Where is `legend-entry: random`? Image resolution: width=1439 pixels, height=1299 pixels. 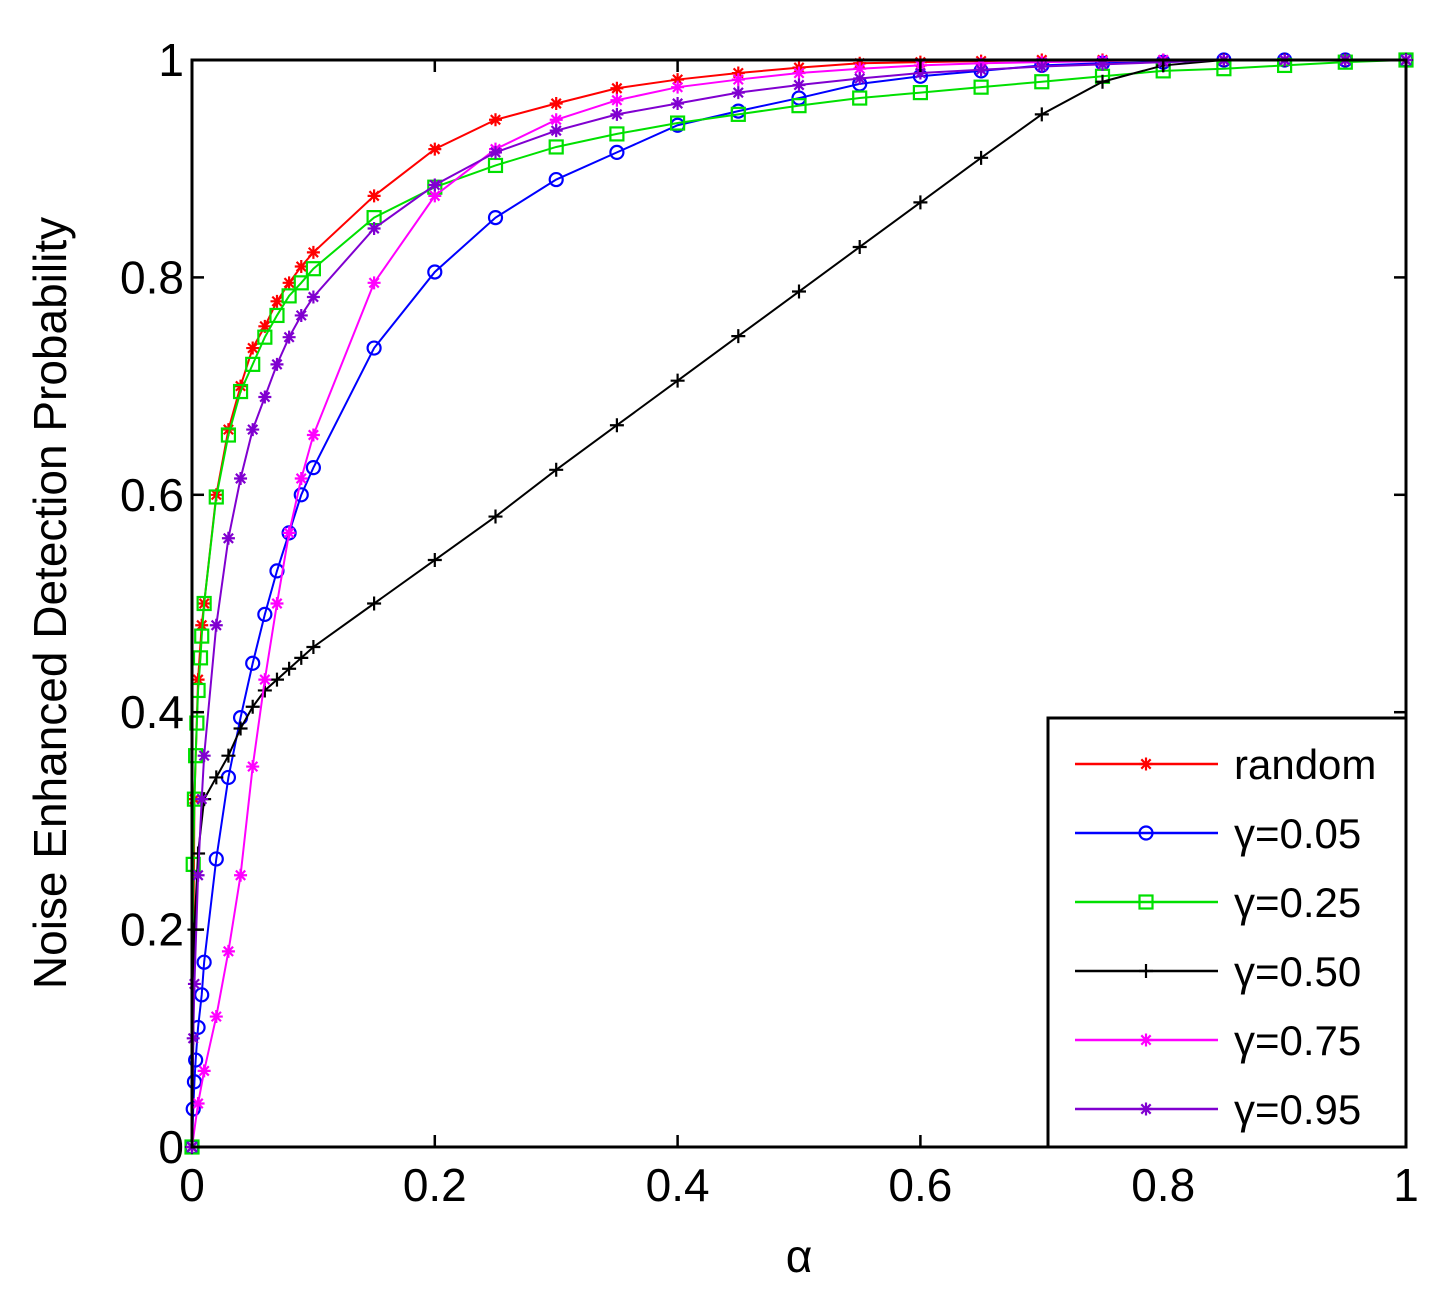
legend-entry: random is located at coordinates (1225, 764).